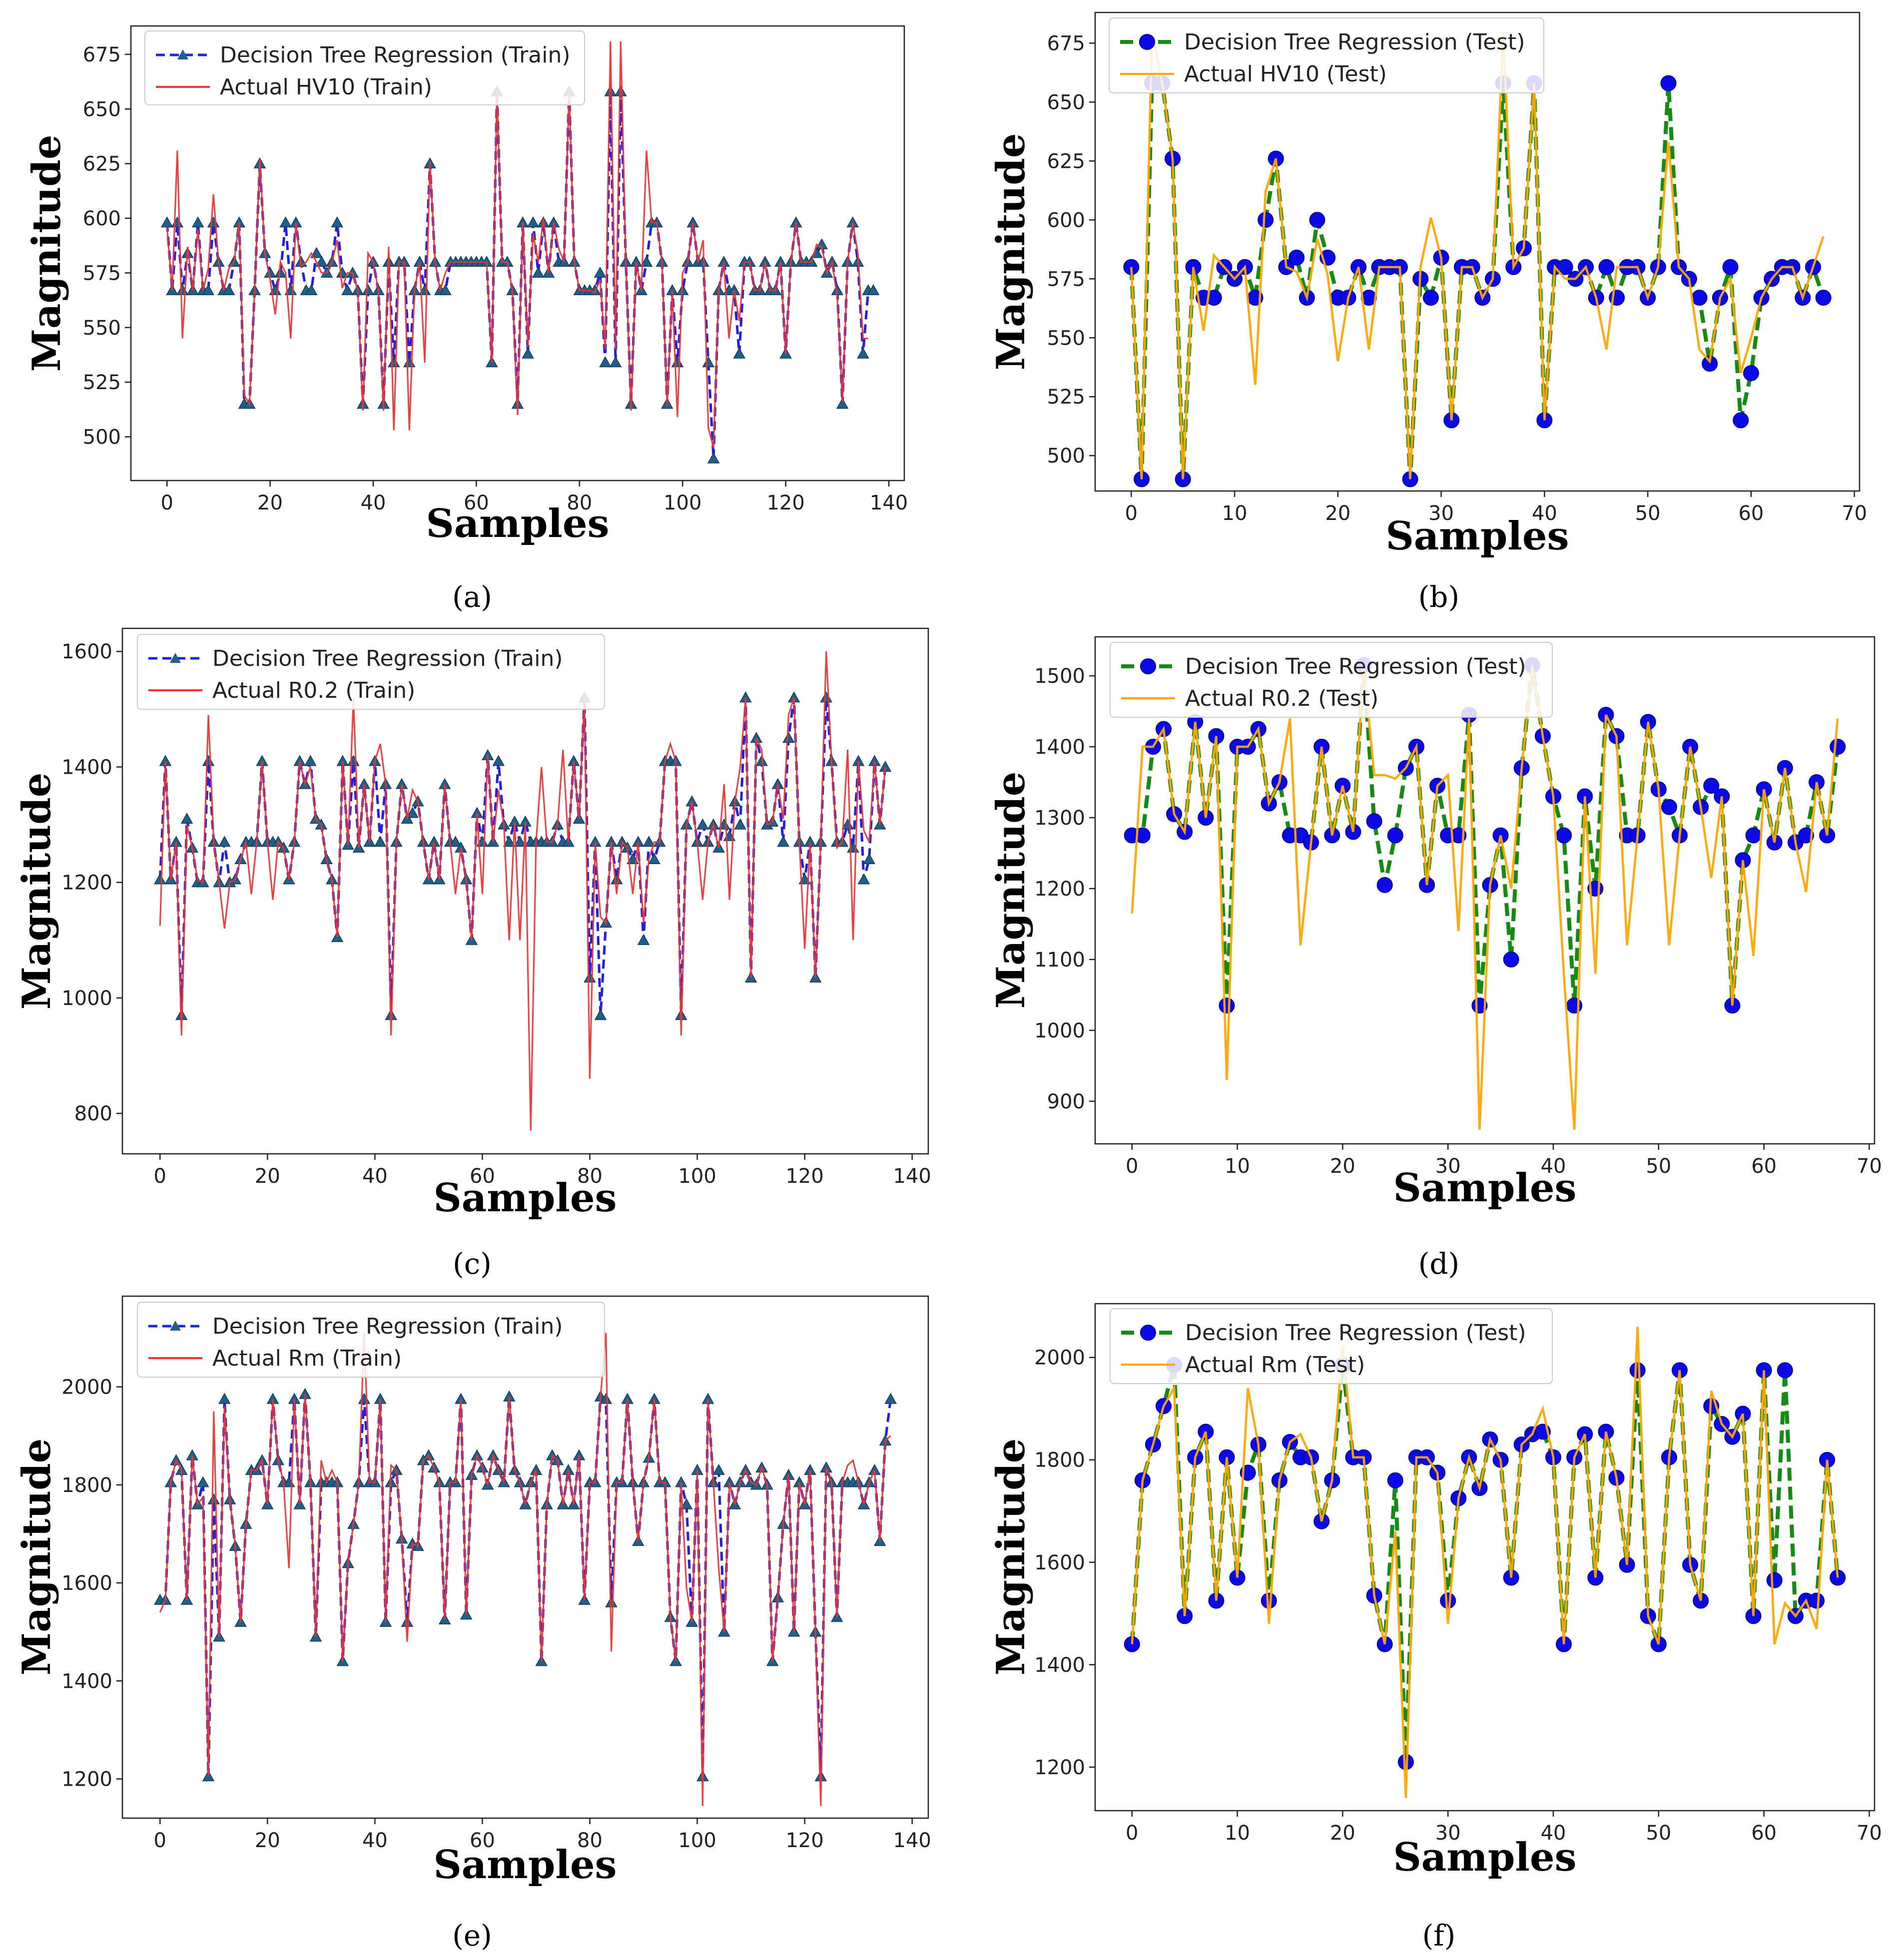  What do you see at coordinates (1354, 42) in the screenshot?
I see `legend-label-prediction: Decision Tree Regression (Test)` at bounding box center [1354, 42].